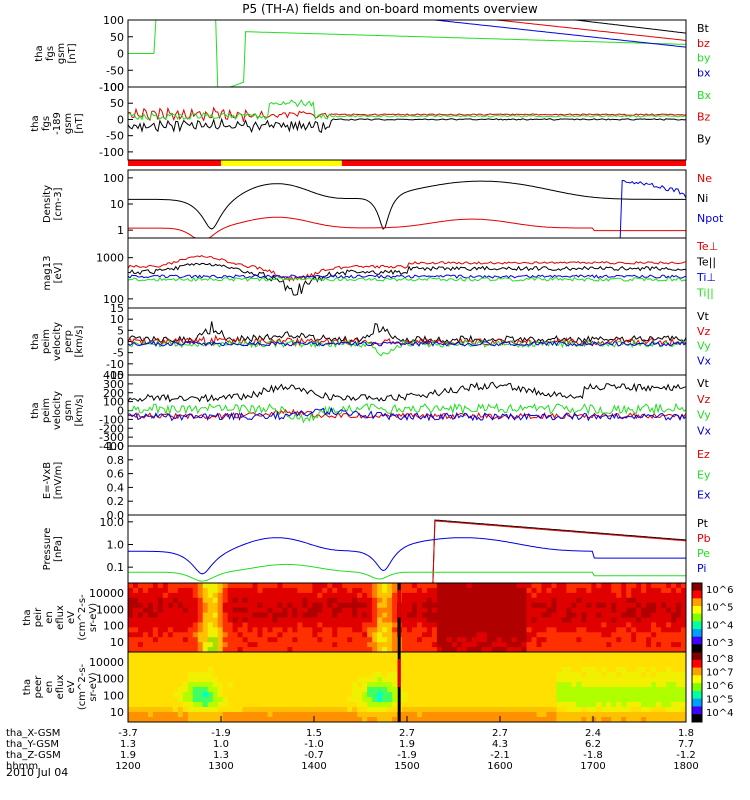  I want to click on mode-bar-yellow, so click(281, 163).